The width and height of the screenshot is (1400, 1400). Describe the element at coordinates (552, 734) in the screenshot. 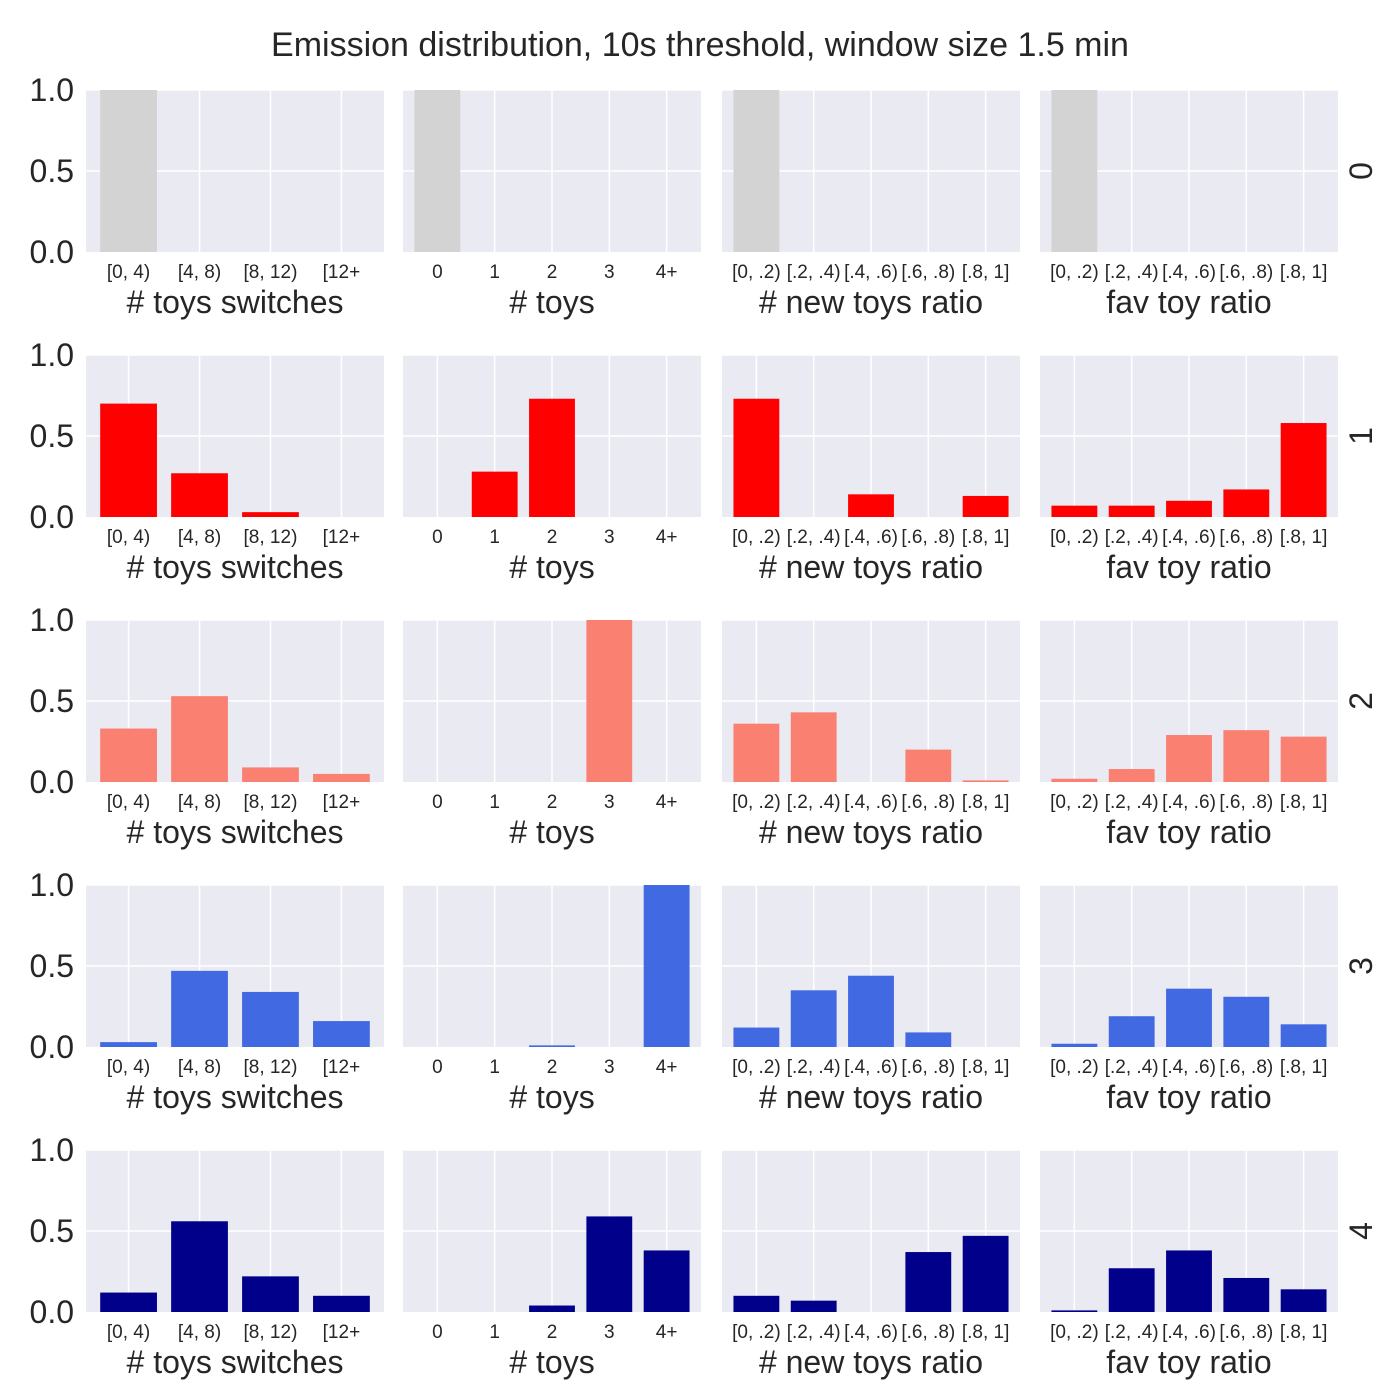

I see `panel-row-2-toys: 0 1 2 3 4+ # toys` at that location.